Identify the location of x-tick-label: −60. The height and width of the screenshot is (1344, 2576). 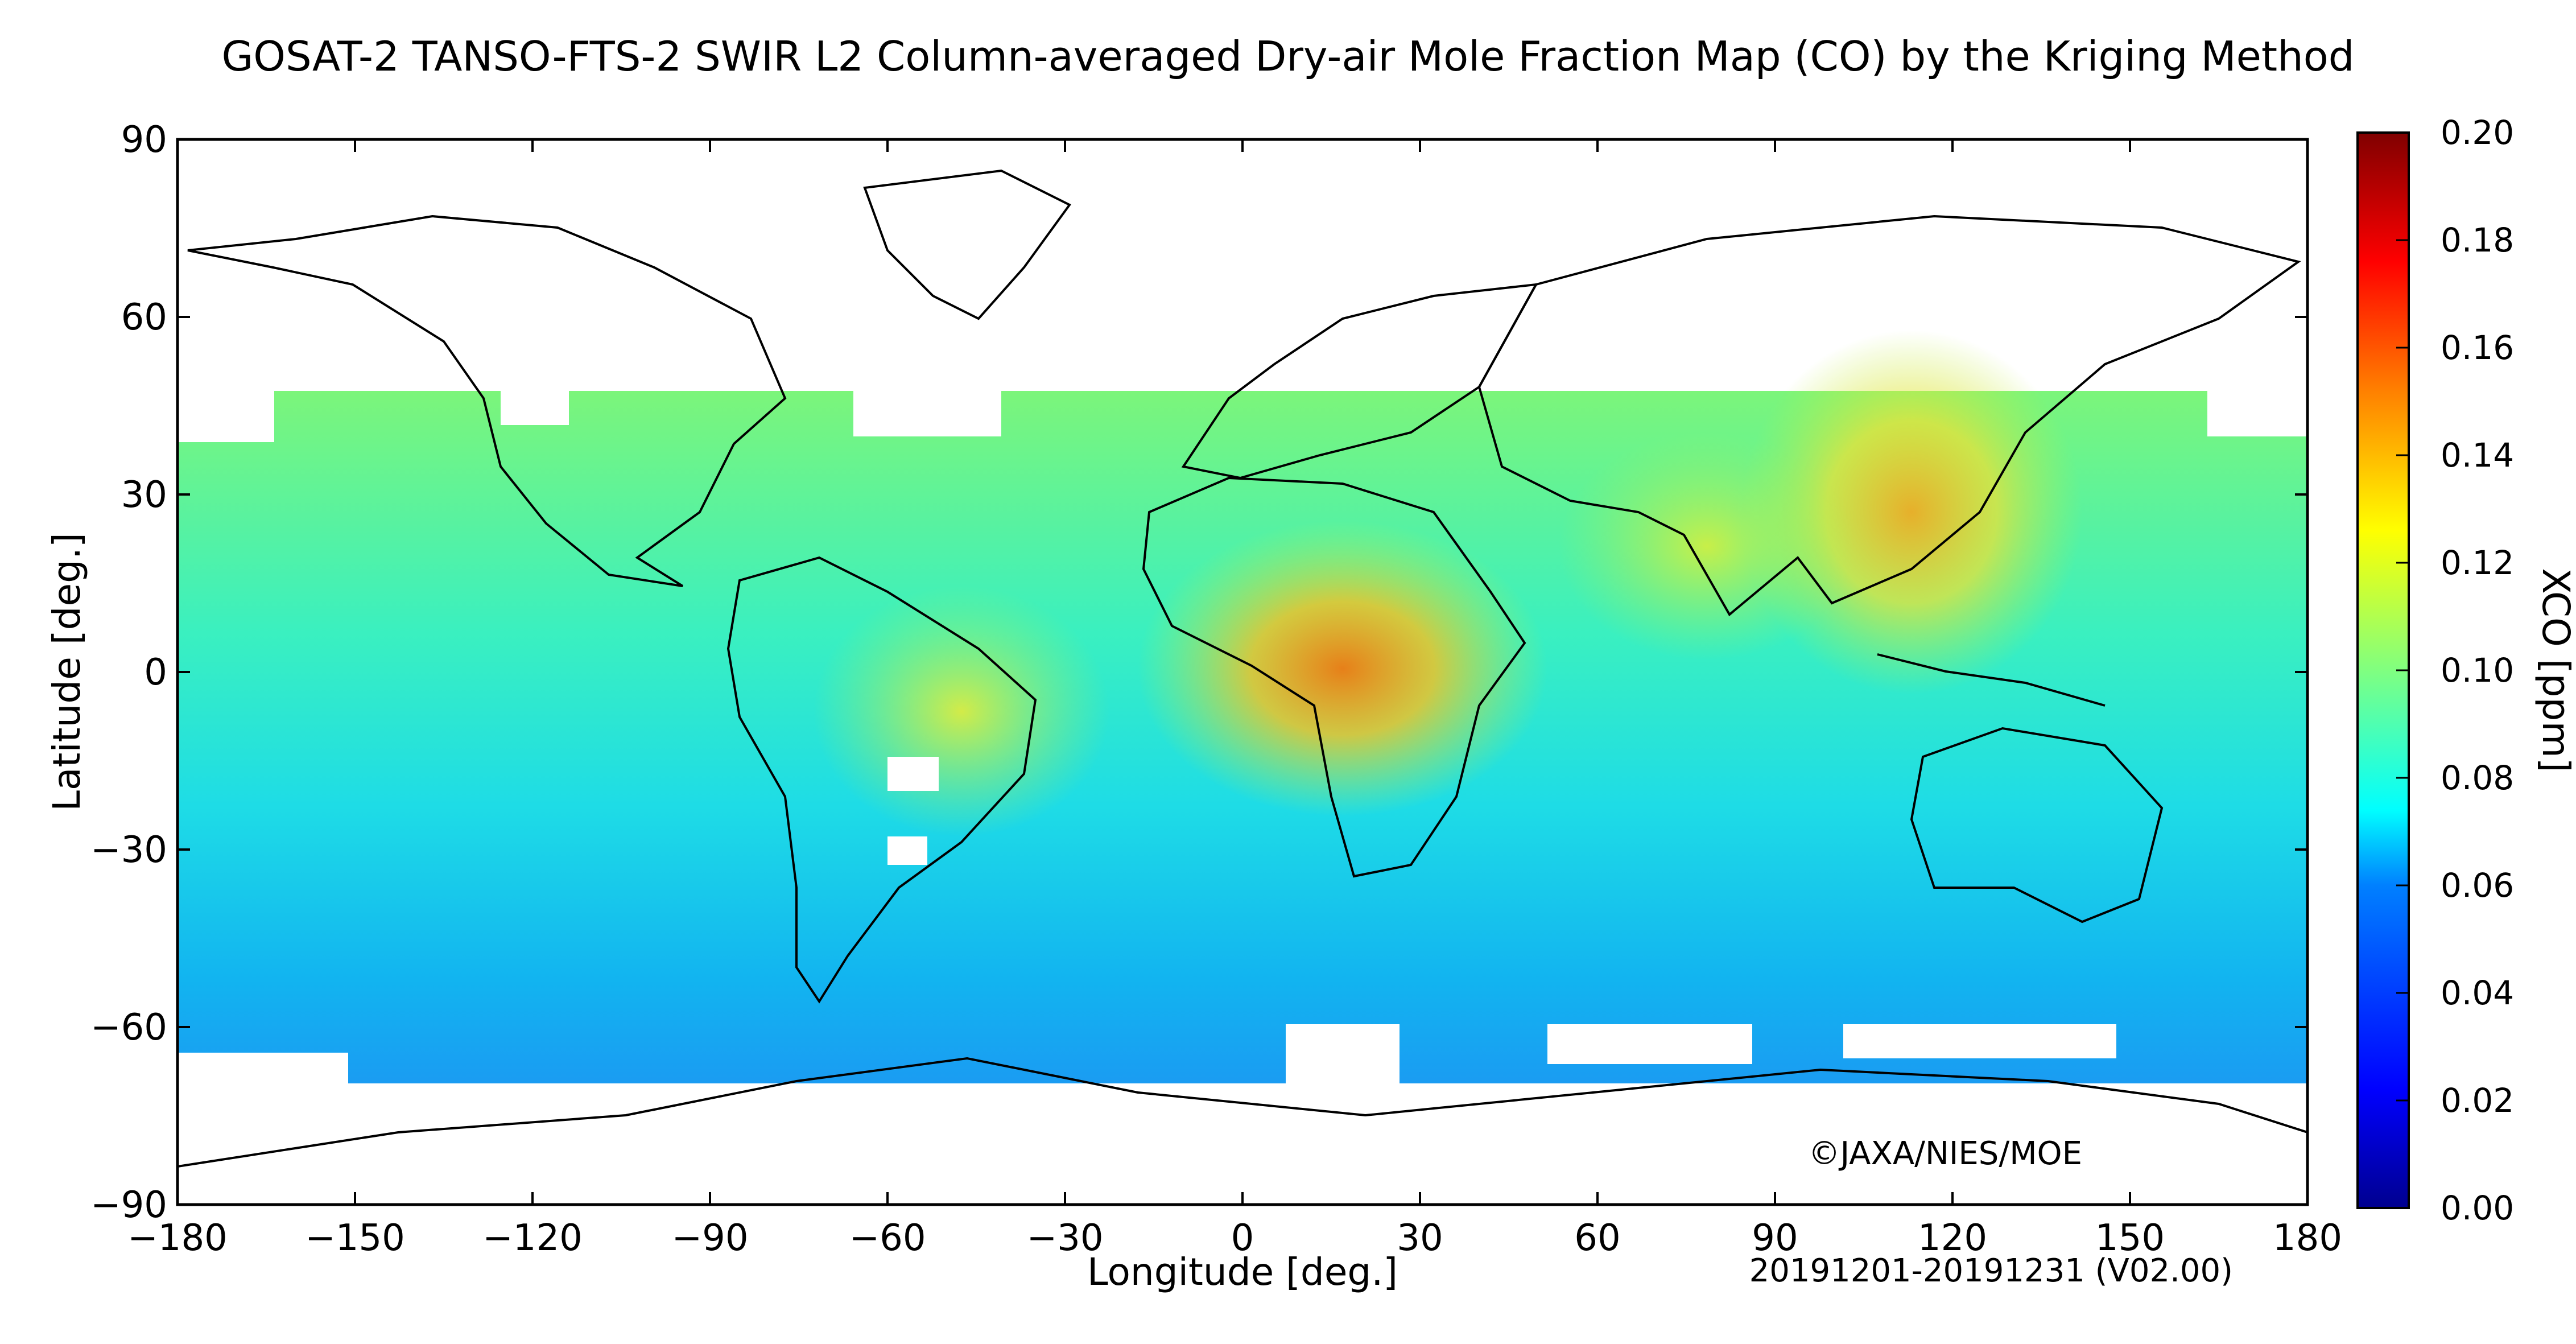
(888, 1238).